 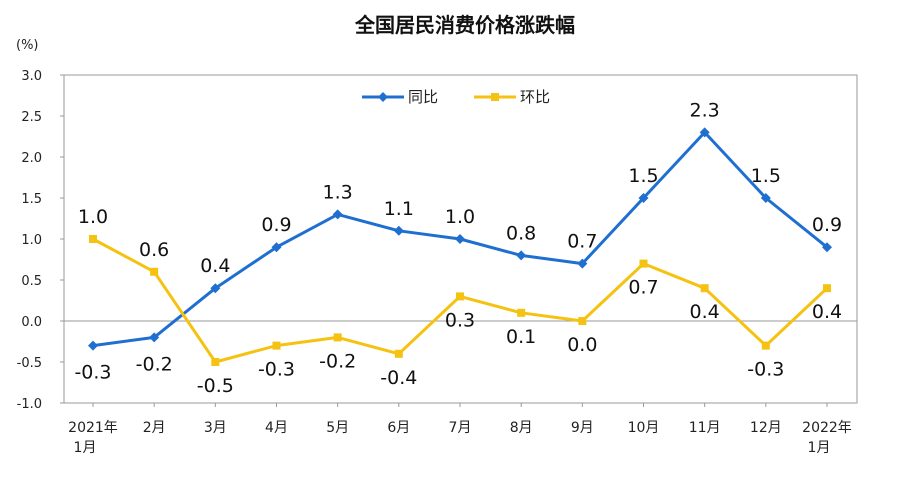 What do you see at coordinates (644, 428) in the screenshot?
I see `x-tick-label: 10月` at bounding box center [644, 428].